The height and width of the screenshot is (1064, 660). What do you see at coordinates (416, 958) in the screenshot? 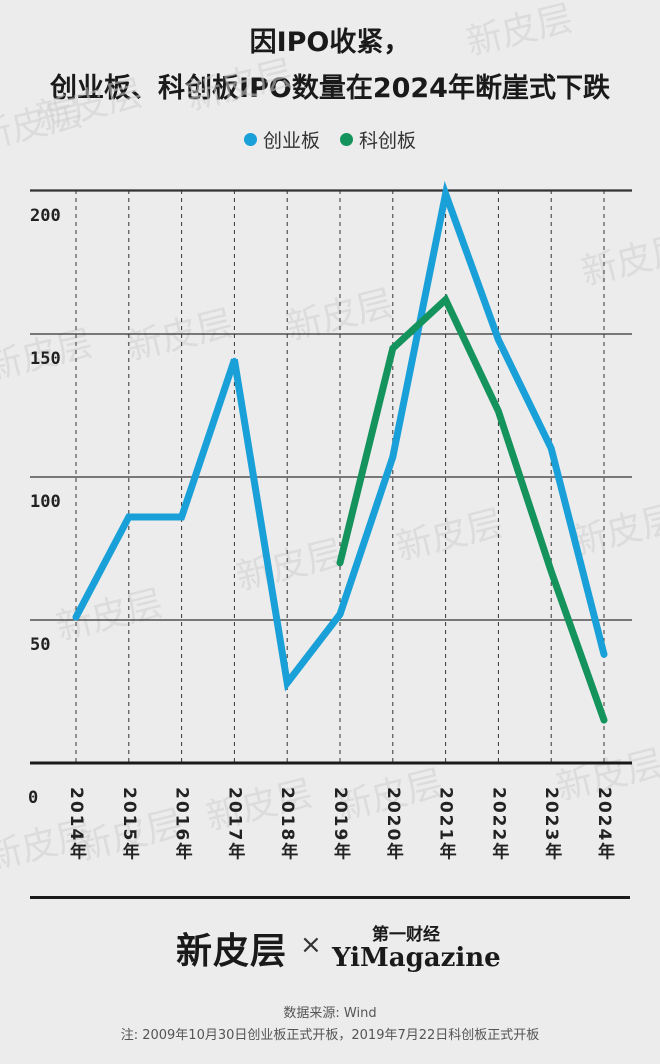
I see `logo-yimagazine-en: YiMagazine` at bounding box center [416, 958].